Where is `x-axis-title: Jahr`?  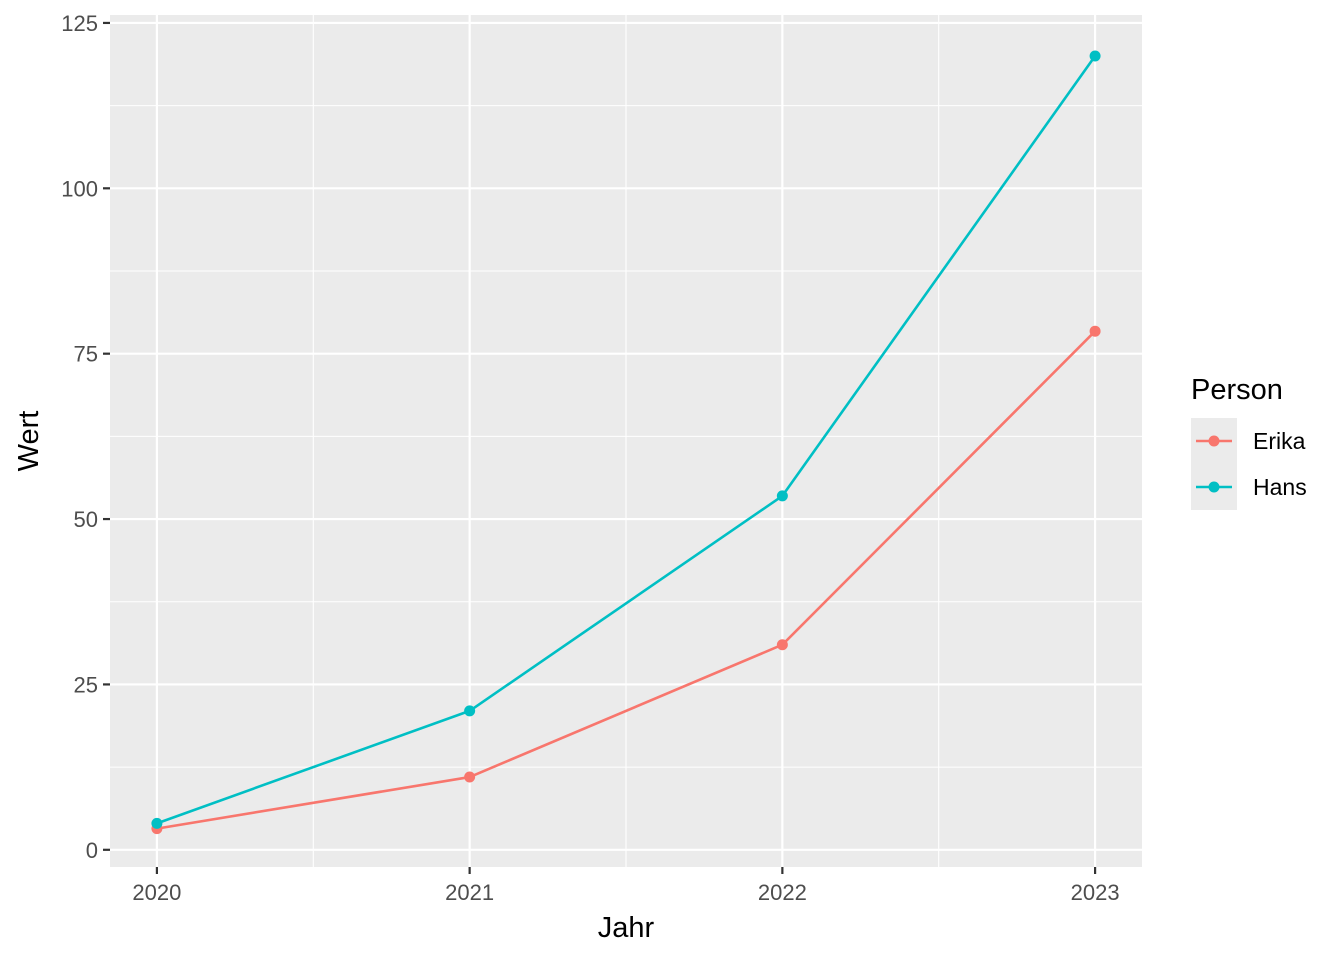 x-axis-title: Jahr is located at coordinates (626, 928).